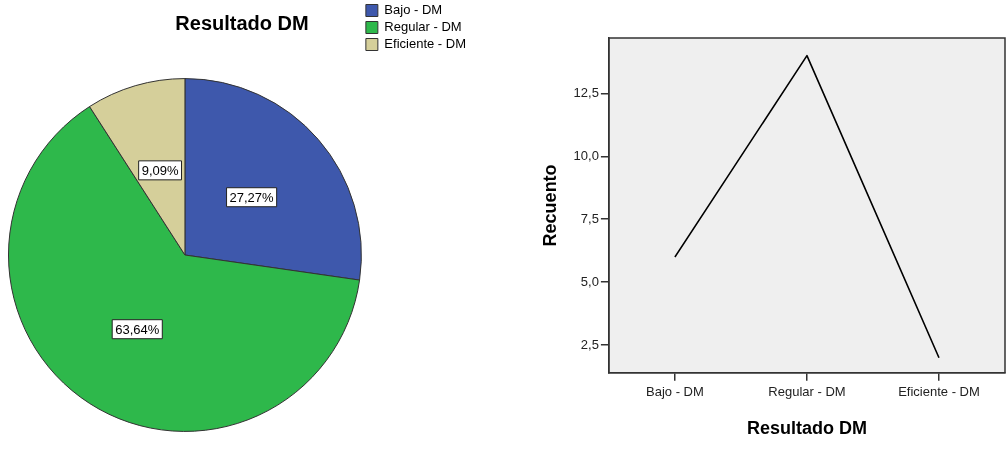  Describe the element at coordinates (425, 44) in the screenshot. I see `legend-label: Eficiente - DM` at that location.